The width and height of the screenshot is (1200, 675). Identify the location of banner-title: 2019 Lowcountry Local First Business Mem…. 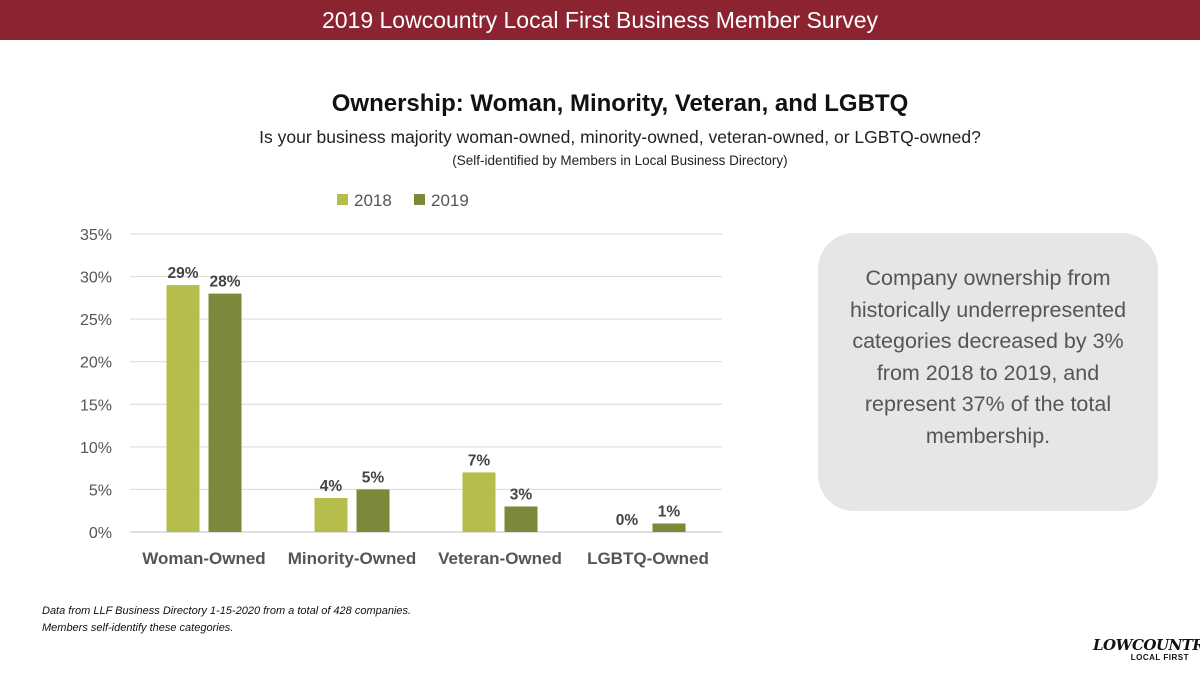
(600, 20).